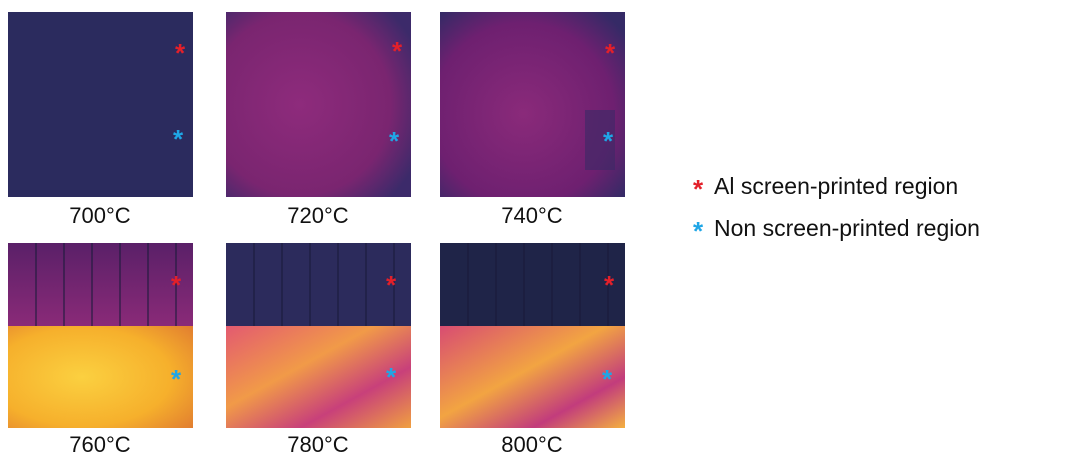 The image size is (1084, 457). I want to click on dark-patch, so click(600, 140).